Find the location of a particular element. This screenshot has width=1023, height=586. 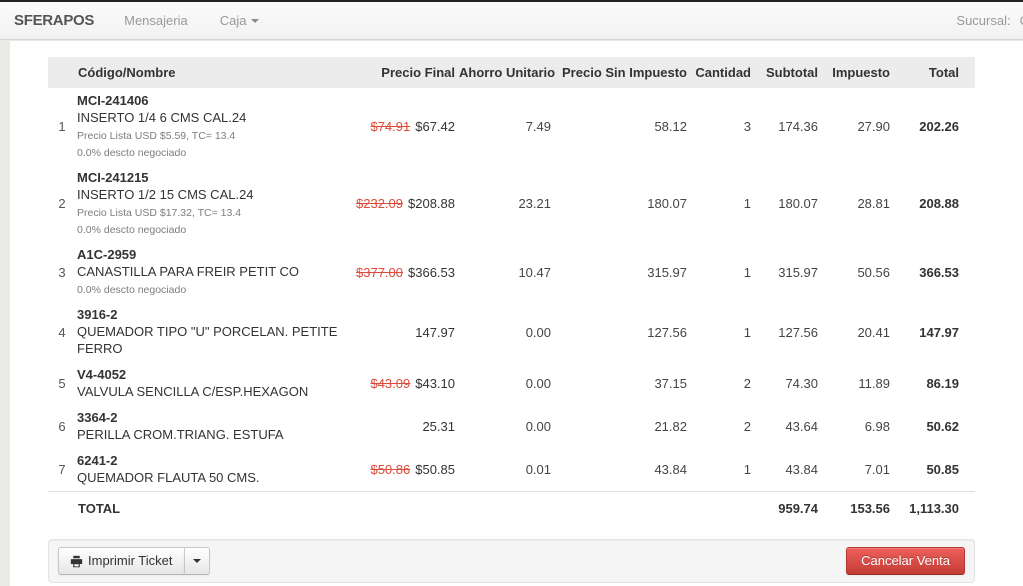

total-cell: 50.62 is located at coordinates (942, 426).